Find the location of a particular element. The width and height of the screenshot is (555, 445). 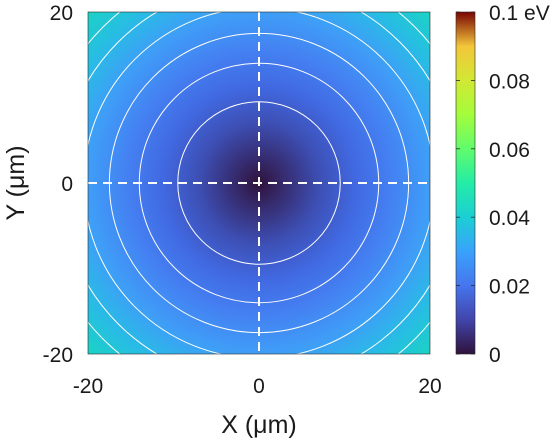

x-tick-label: 0 is located at coordinates (259, 386).